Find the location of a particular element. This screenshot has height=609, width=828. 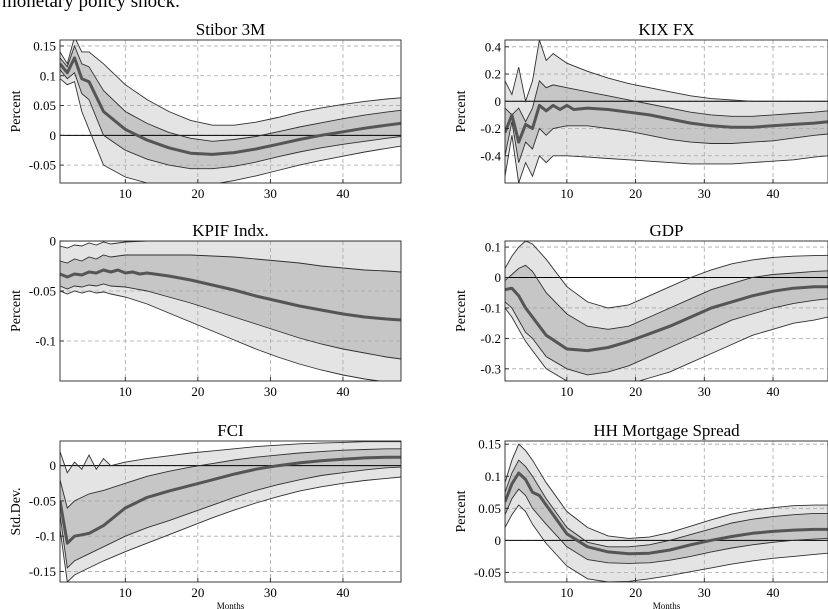

y-tick-label: 0.4 is located at coordinates (493, 46).